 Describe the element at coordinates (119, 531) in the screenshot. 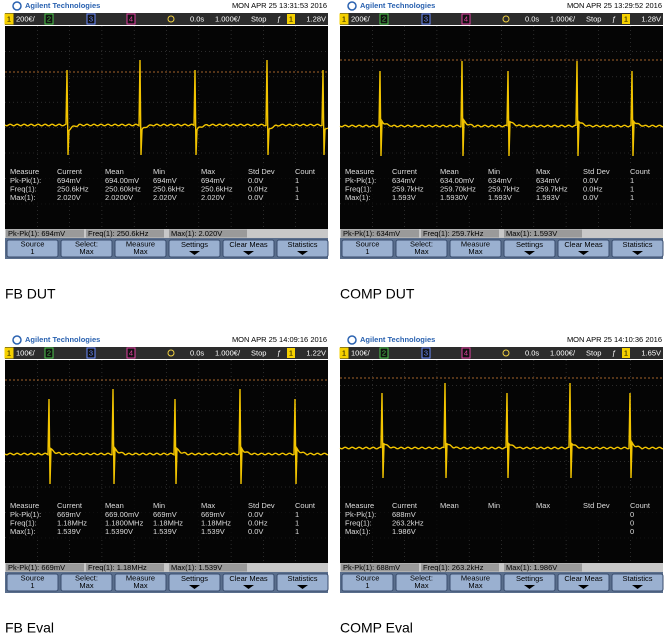

I see `table-cell: 1.5390V` at that location.